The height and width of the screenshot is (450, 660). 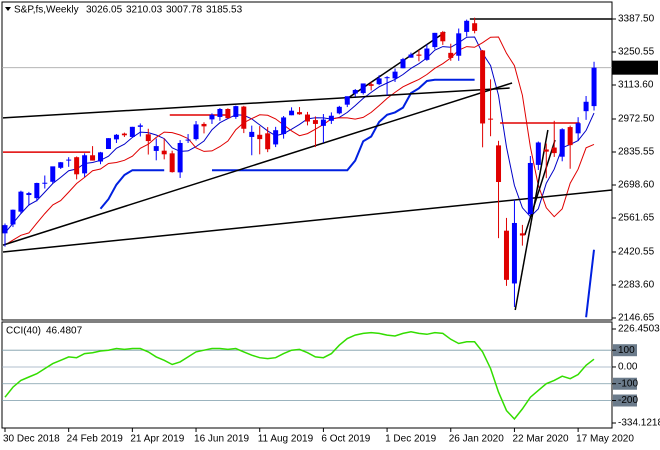 I want to click on header-open: 3026.05, so click(x=104, y=10).